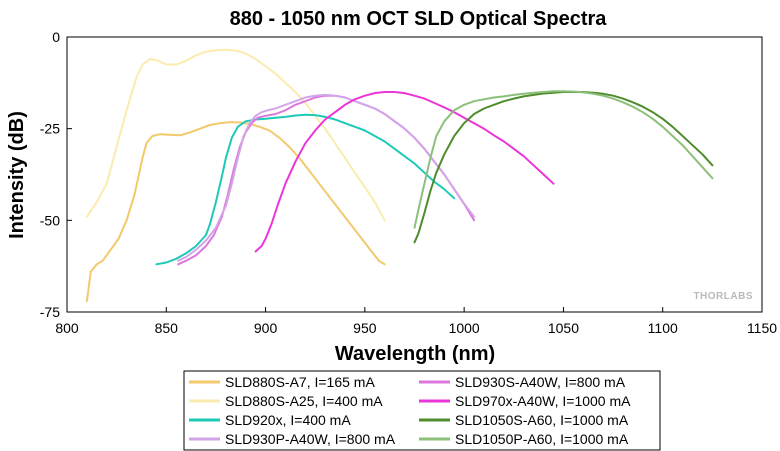  I want to click on y-tick-label: -50, so click(50, 220).